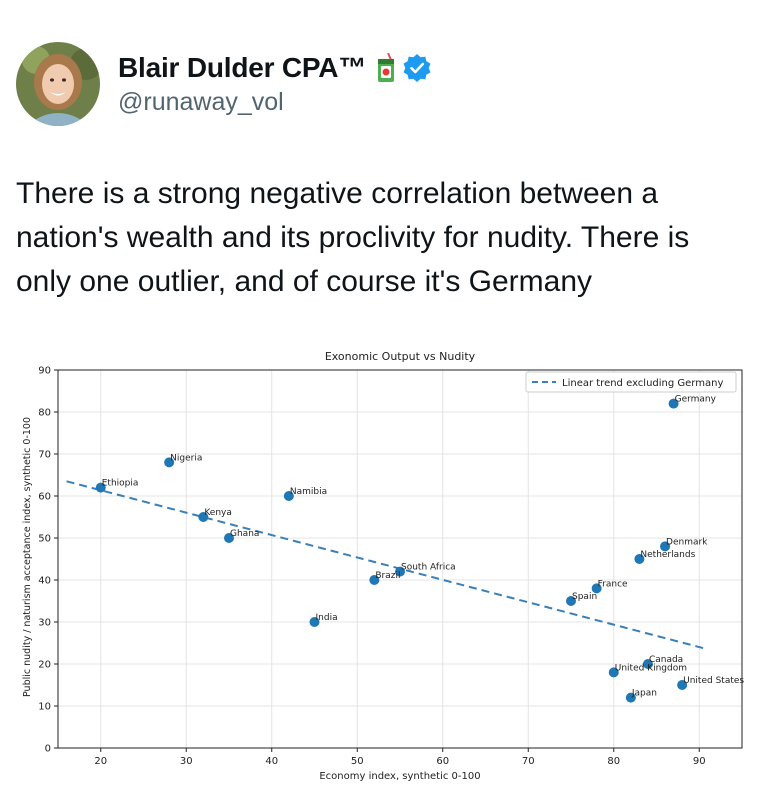  Describe the element at coordinates (100, 487) in the screenshot. I see `data-point-ethiopia` at that location.